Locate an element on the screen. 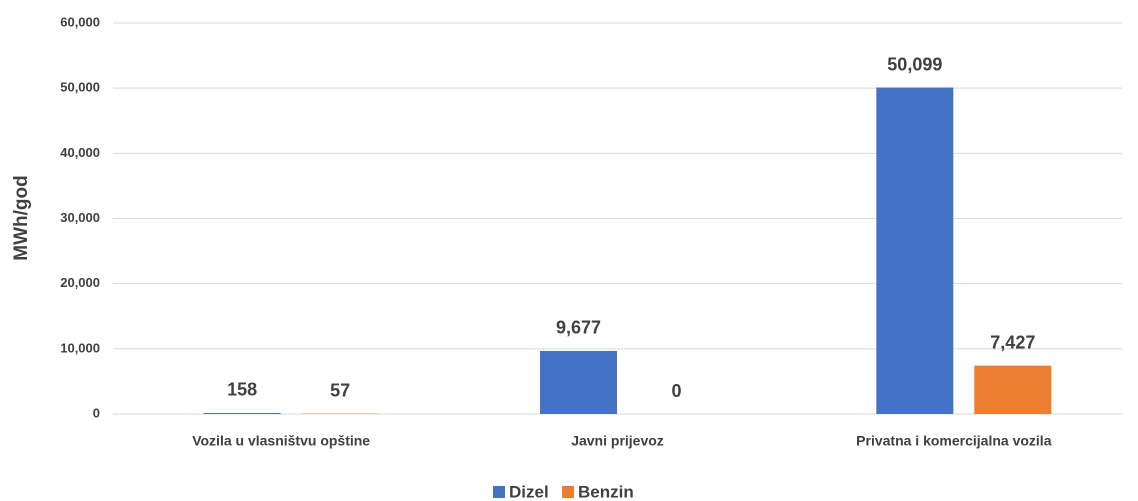  x-tick-label: Javni prijevoz is located at coordinates (617, 441).